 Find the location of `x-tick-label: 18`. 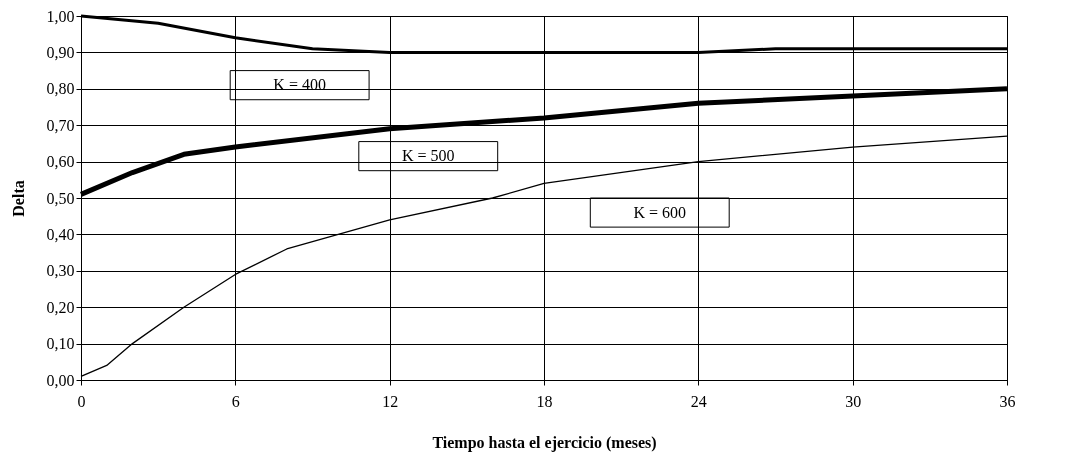

x-tick-label: 18 is located at coordinates (544, 401).